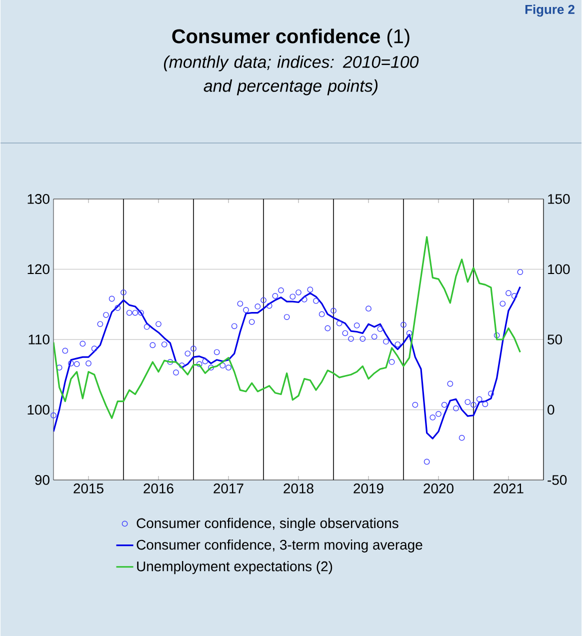 The width and height of the screenshot is (582, 636). What do you see at coordinates (159, 489) in the screenshot?
I see `x-tick-label: 2016` at bounding box center [159, 489].